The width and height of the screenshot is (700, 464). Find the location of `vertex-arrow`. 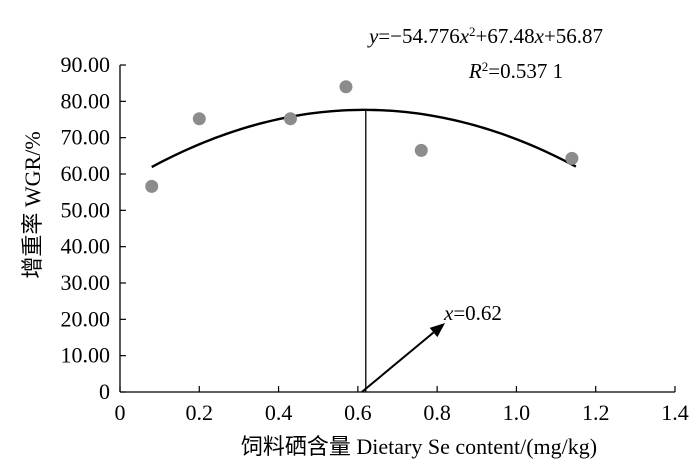

vertex-arrow is located at coordinates (403, 357).